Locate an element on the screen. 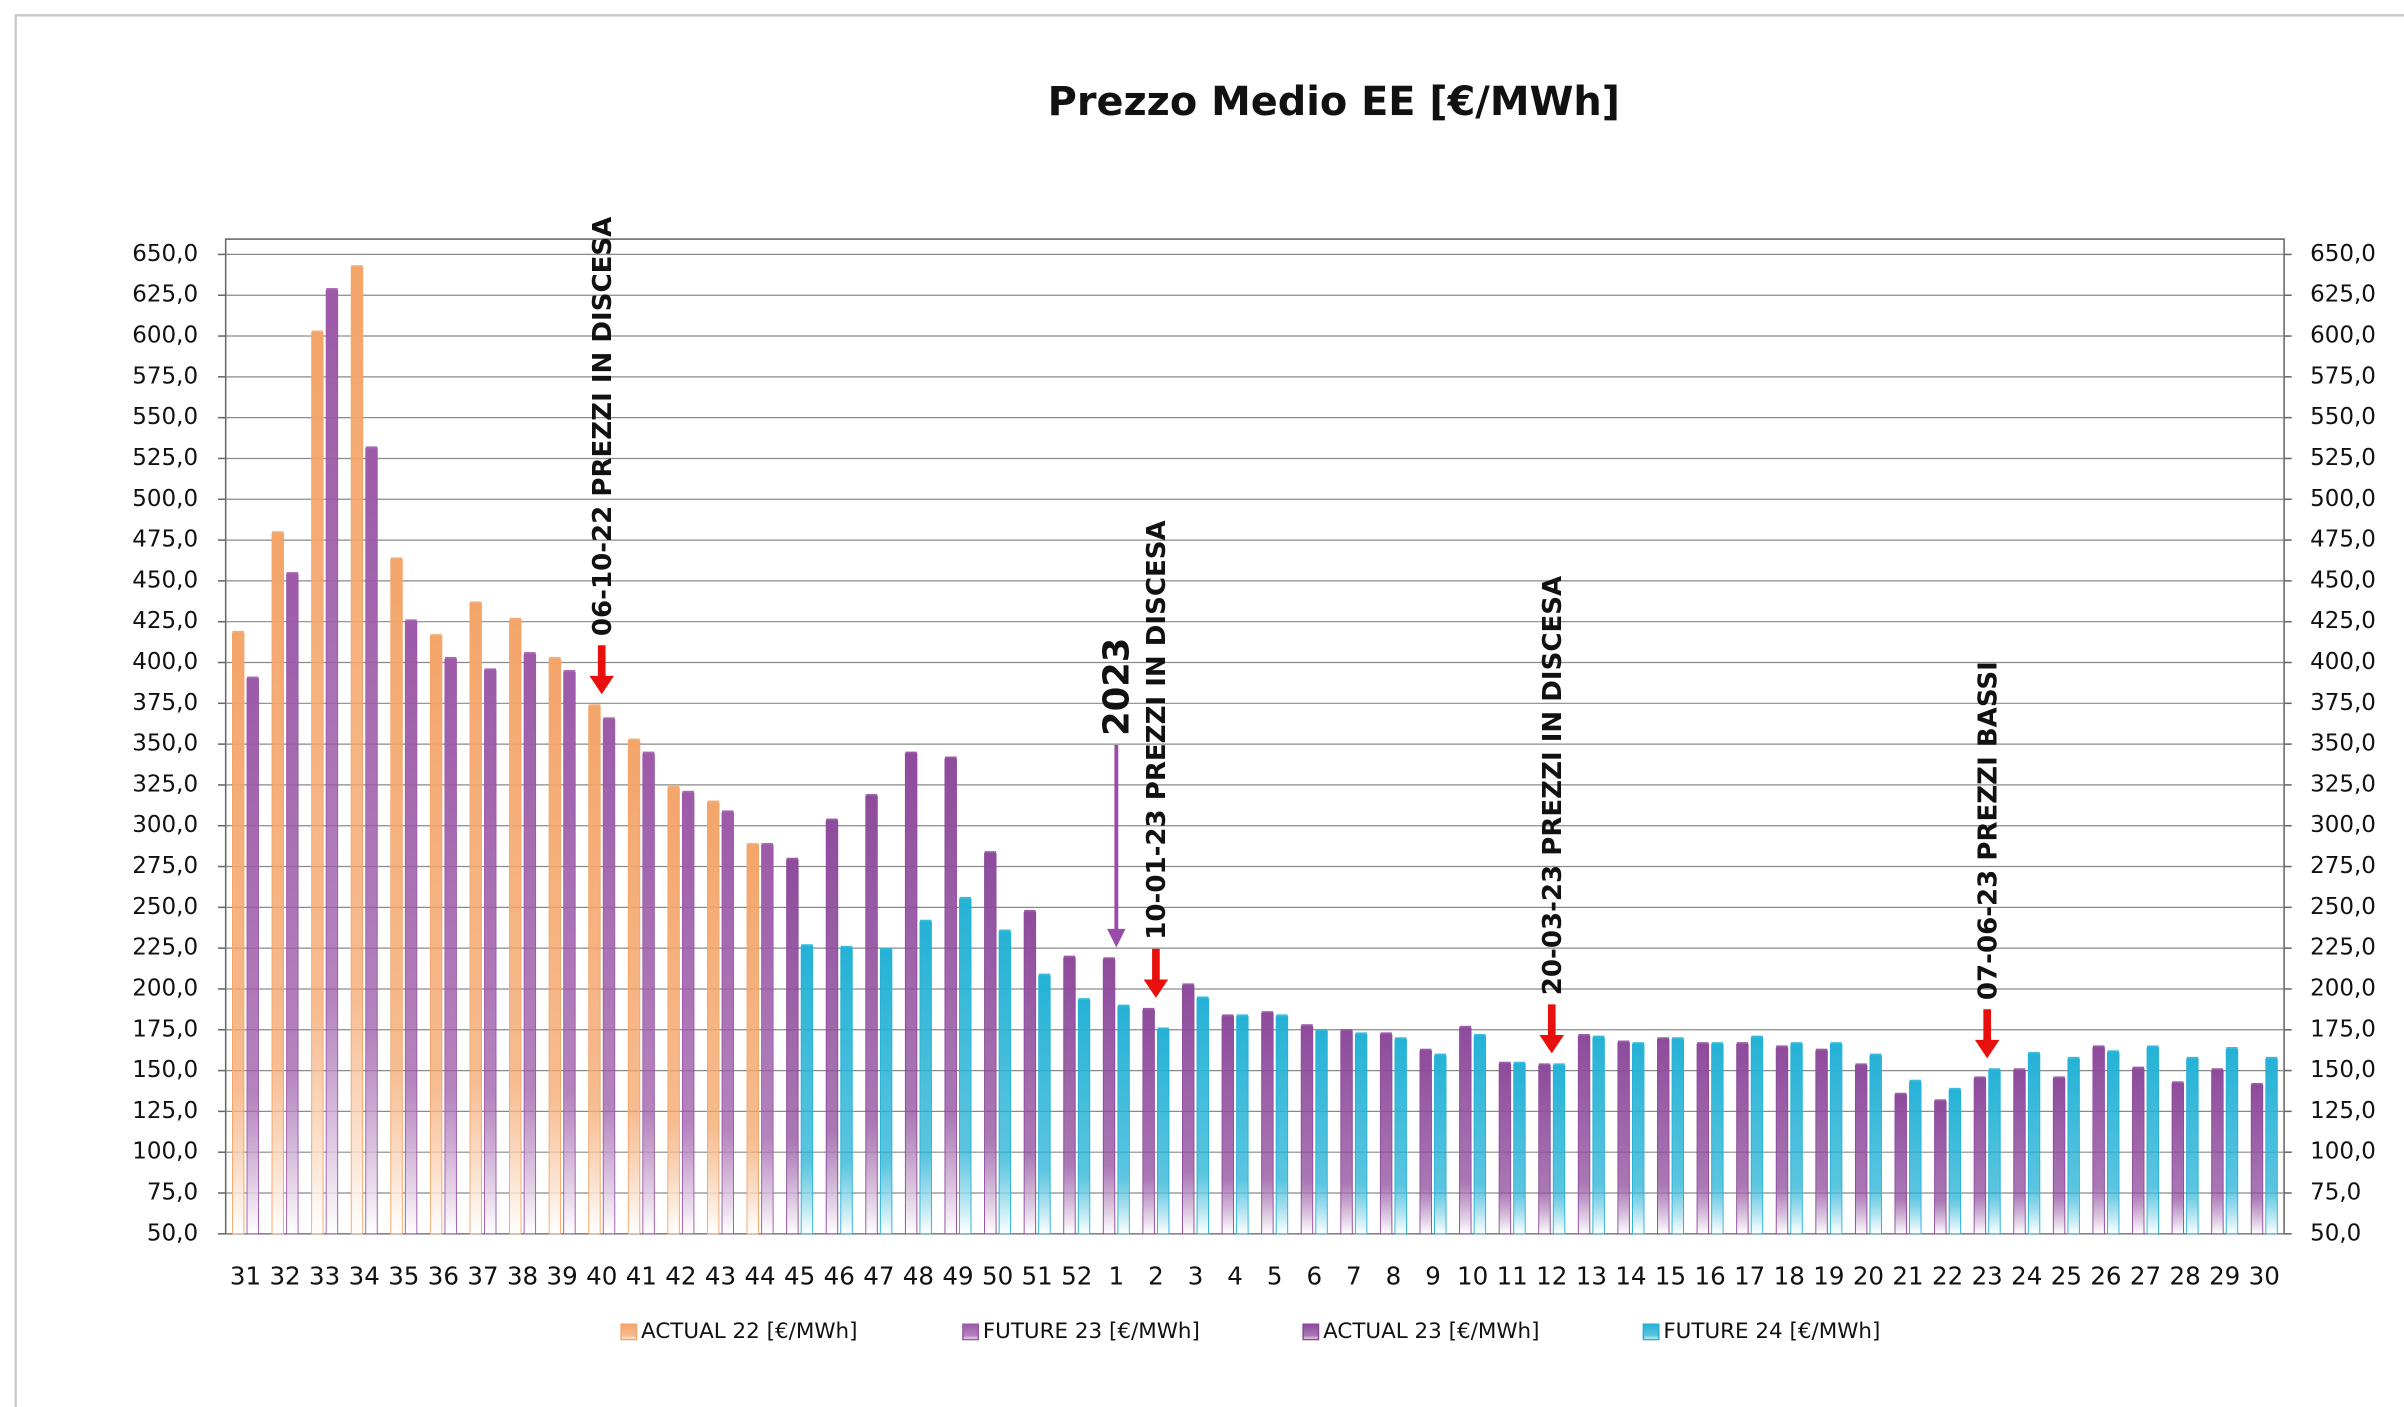  x-tick-label: 39 is located at coordinates (562, 1275).